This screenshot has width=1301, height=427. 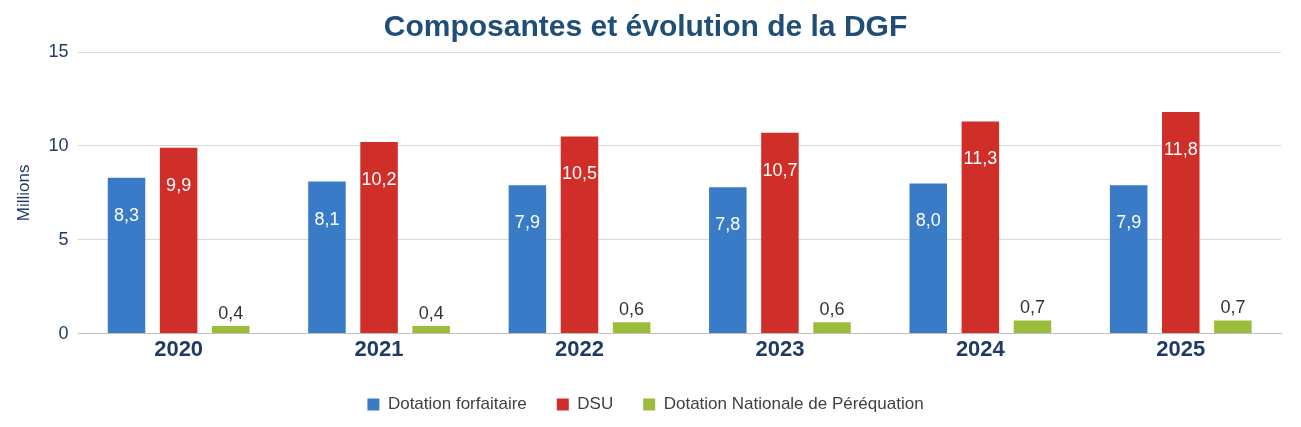 I want to click on legend-label: Dotation forfaitaire, so click(x=457, y=404).